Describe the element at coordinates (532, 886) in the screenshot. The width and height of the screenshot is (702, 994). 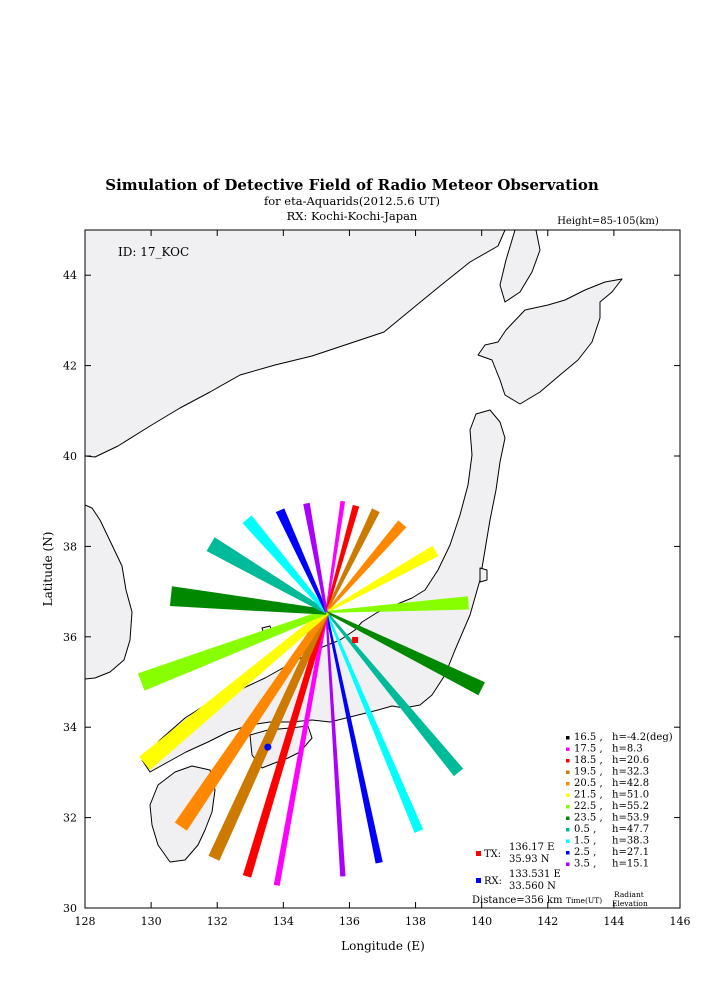
I see `rx-lat: 33.560 N` at that location.